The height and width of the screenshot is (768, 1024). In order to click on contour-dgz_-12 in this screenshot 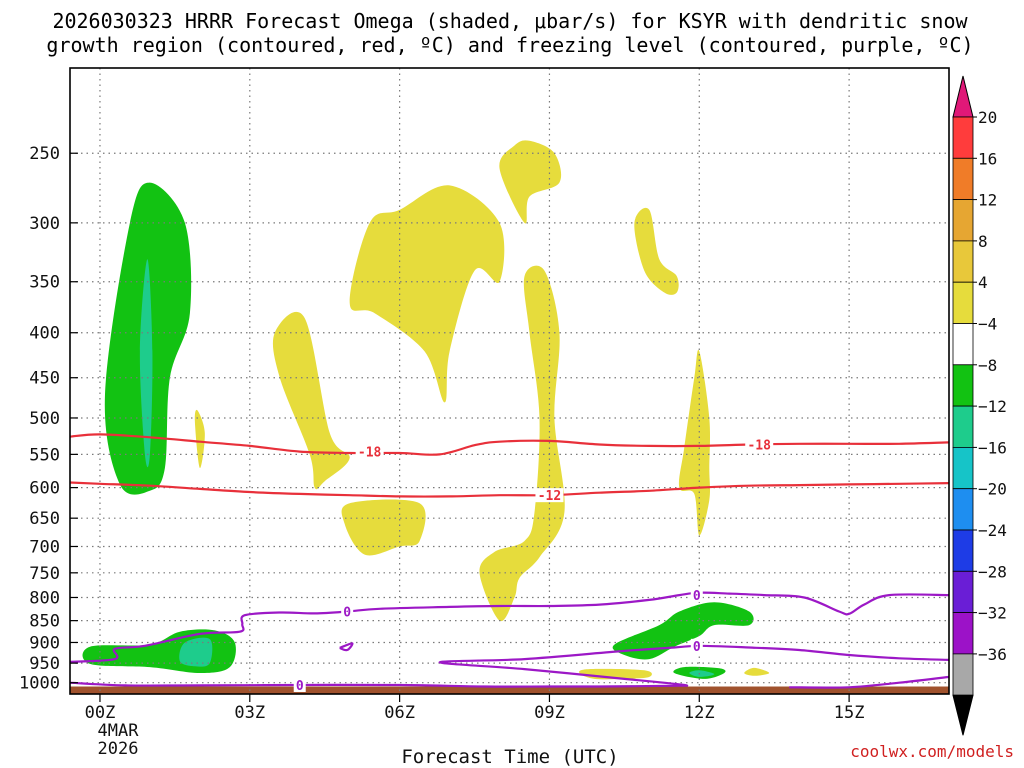, I will do `click(509, 489)`.